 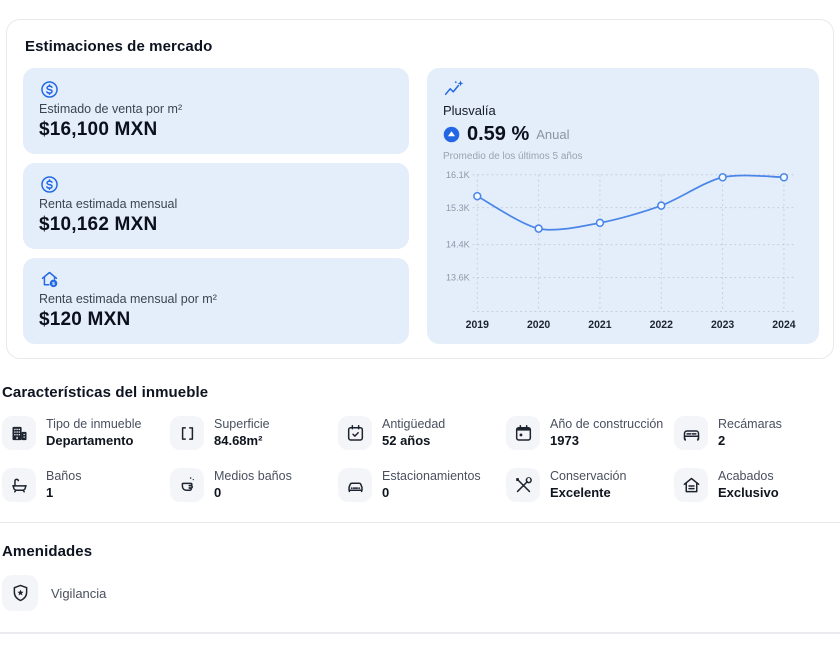 I want to click on feature-value: 52 años, so click(x=406, y=440).